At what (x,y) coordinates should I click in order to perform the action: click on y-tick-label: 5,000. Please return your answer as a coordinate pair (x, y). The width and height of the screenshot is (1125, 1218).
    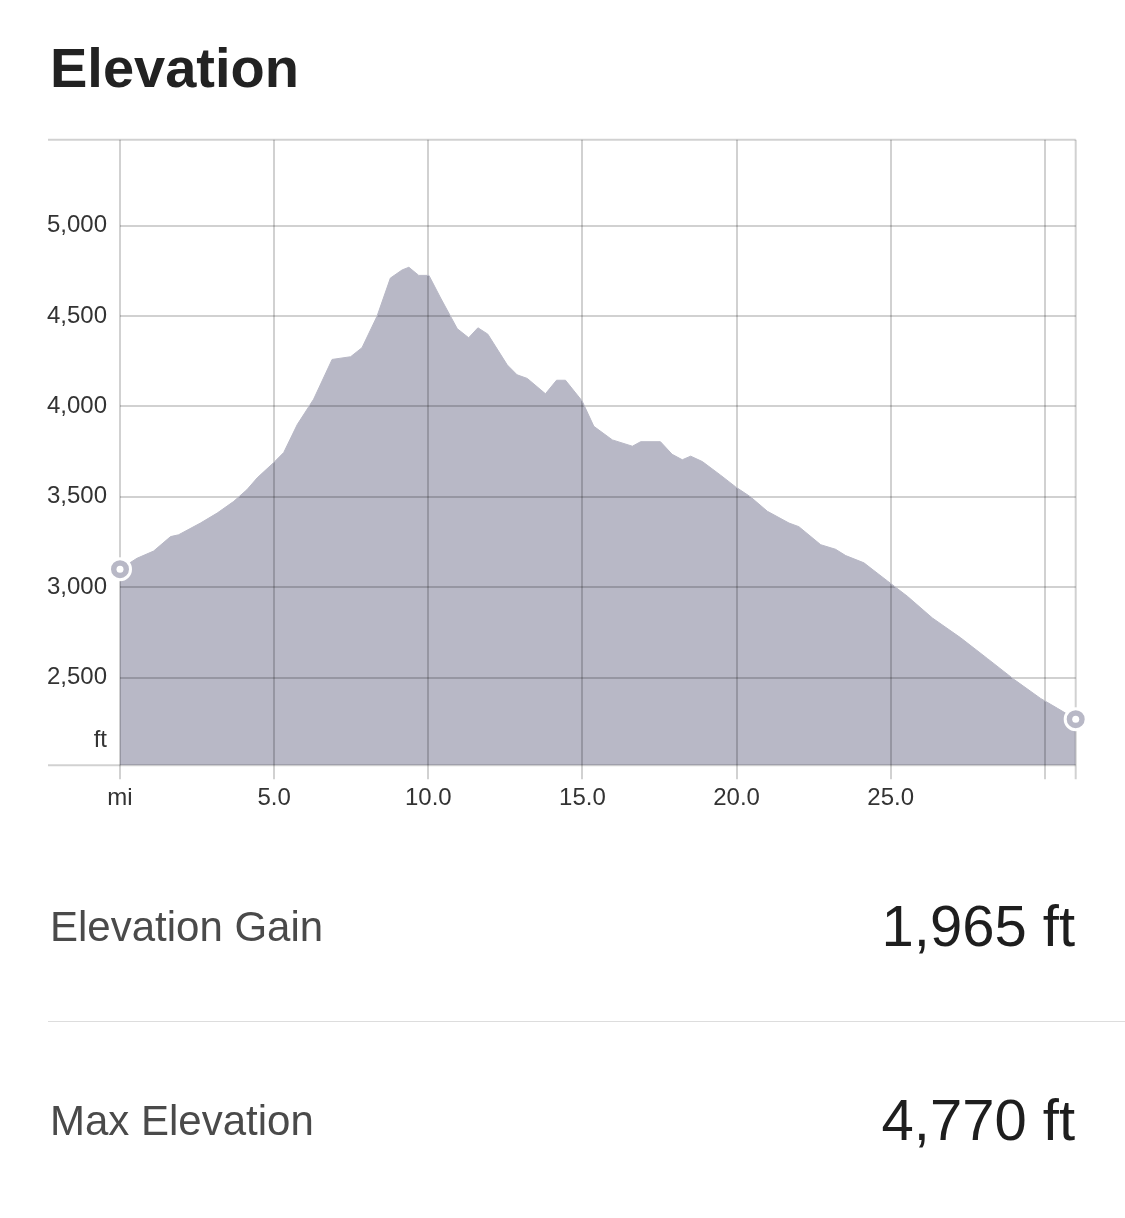
    Looking at the image, I should click on (76, 224).